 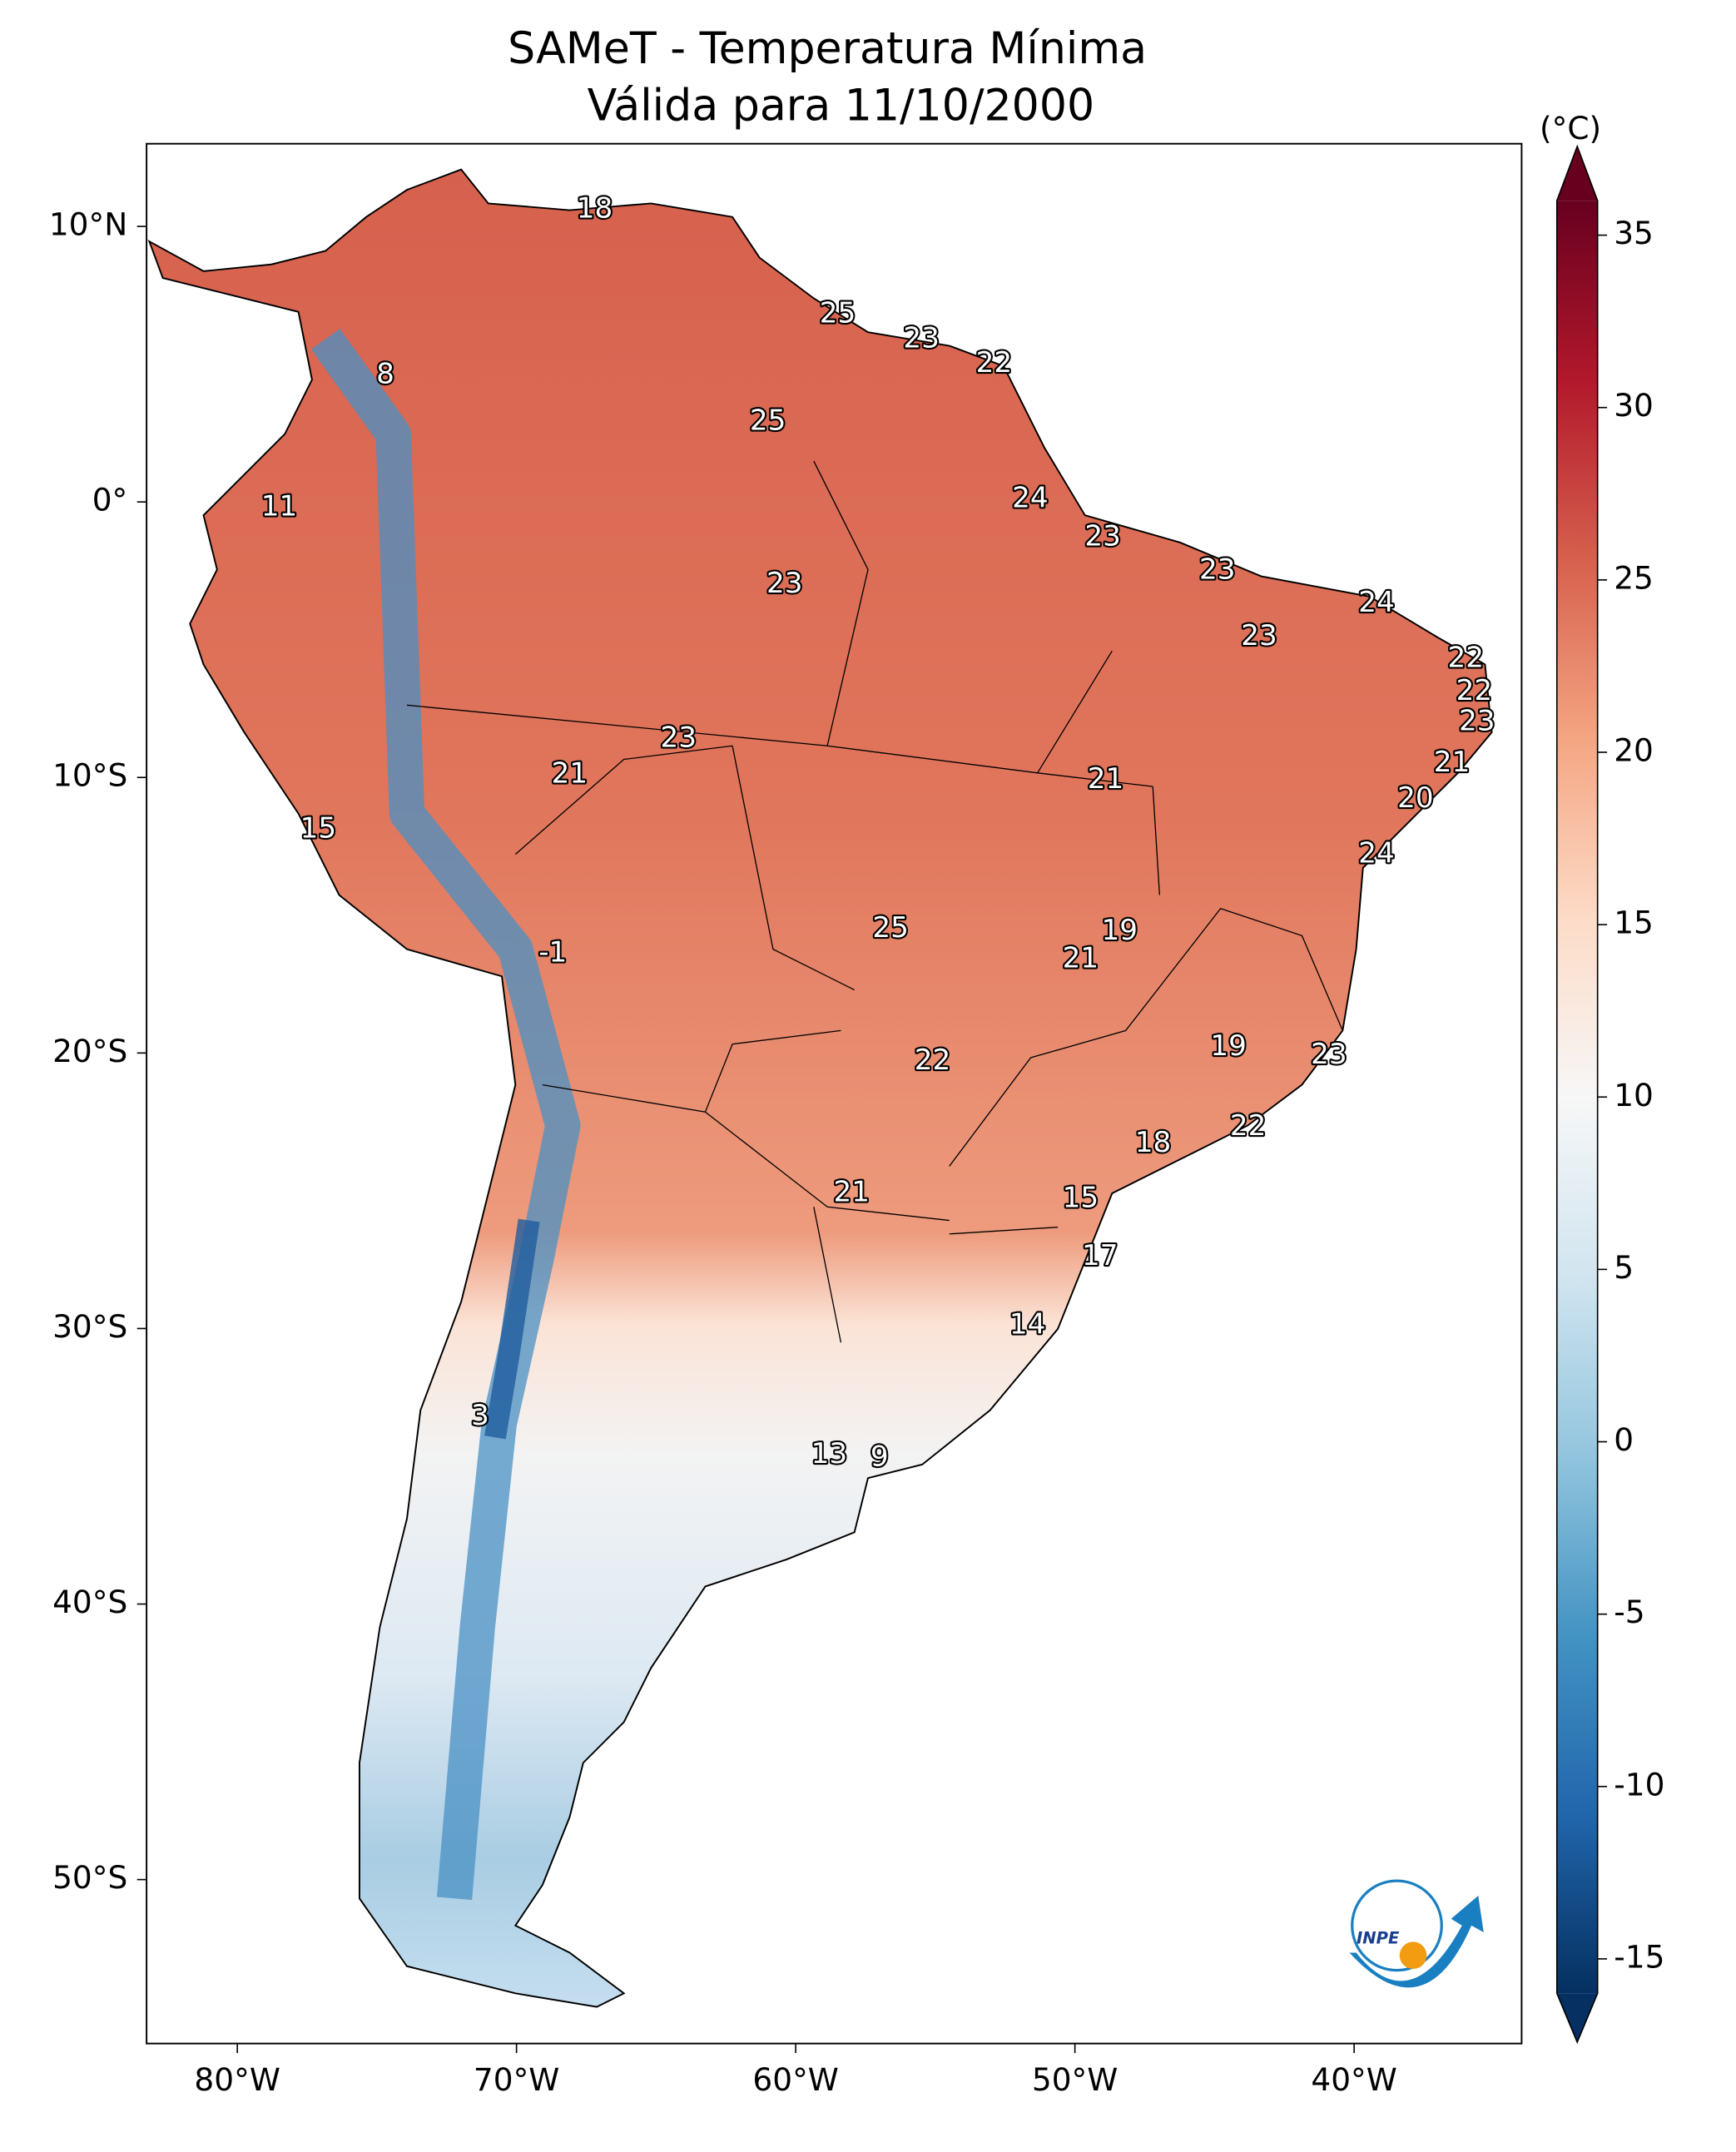 I want to click on station-value: 20, so click(x=1415, y=798).